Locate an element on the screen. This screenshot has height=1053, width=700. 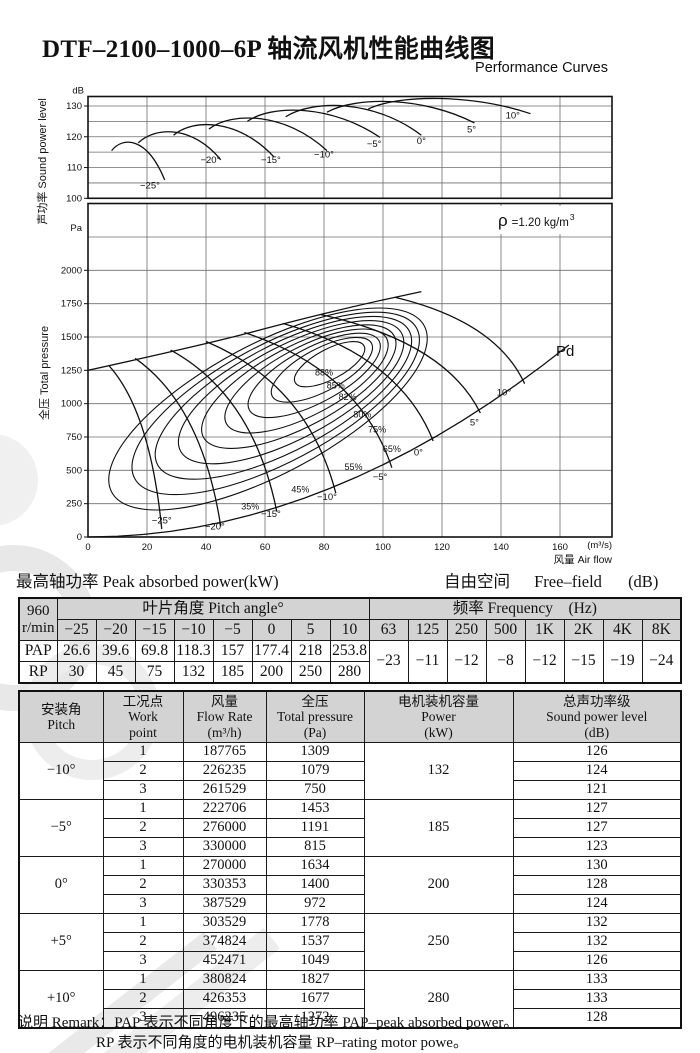
cell-line: 126 is located at coordinates (596, 960).